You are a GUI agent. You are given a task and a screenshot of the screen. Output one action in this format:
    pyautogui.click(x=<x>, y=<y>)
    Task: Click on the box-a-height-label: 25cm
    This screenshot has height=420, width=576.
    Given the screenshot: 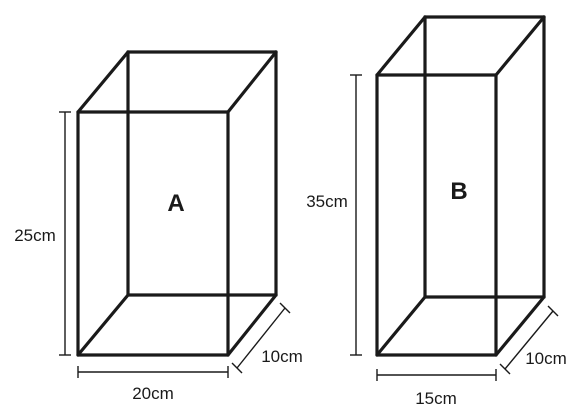 What is the action you would take?
    pyautogui.click(x=35, y=235)
    